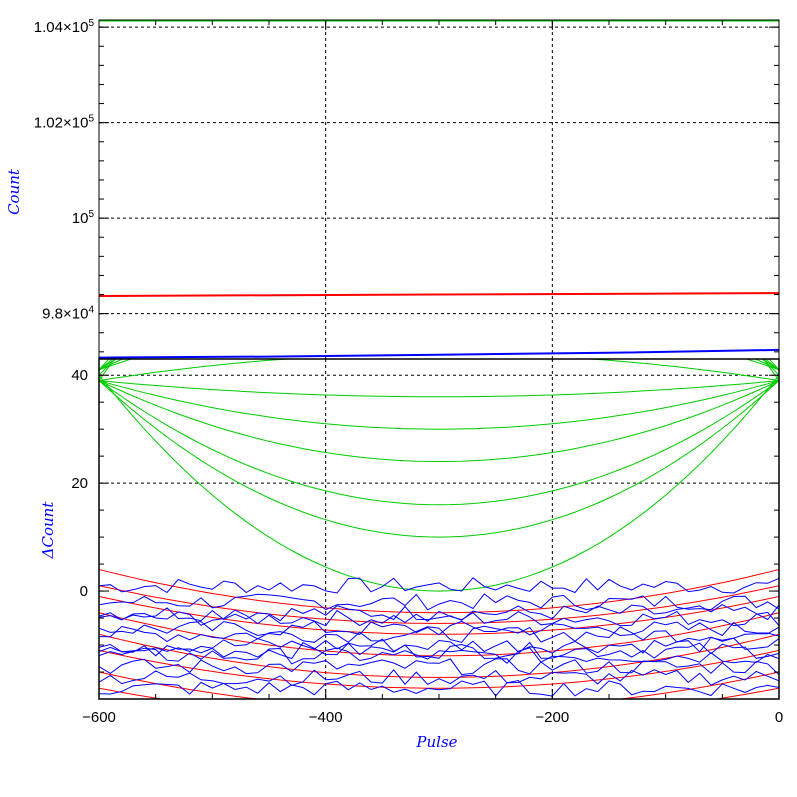 The width and height of the screenshot is (797, 797). What do you see at coordinates (552, 717) in the screenshot?
I see `x-tick-label: −200` at bounding box center [552, 717].